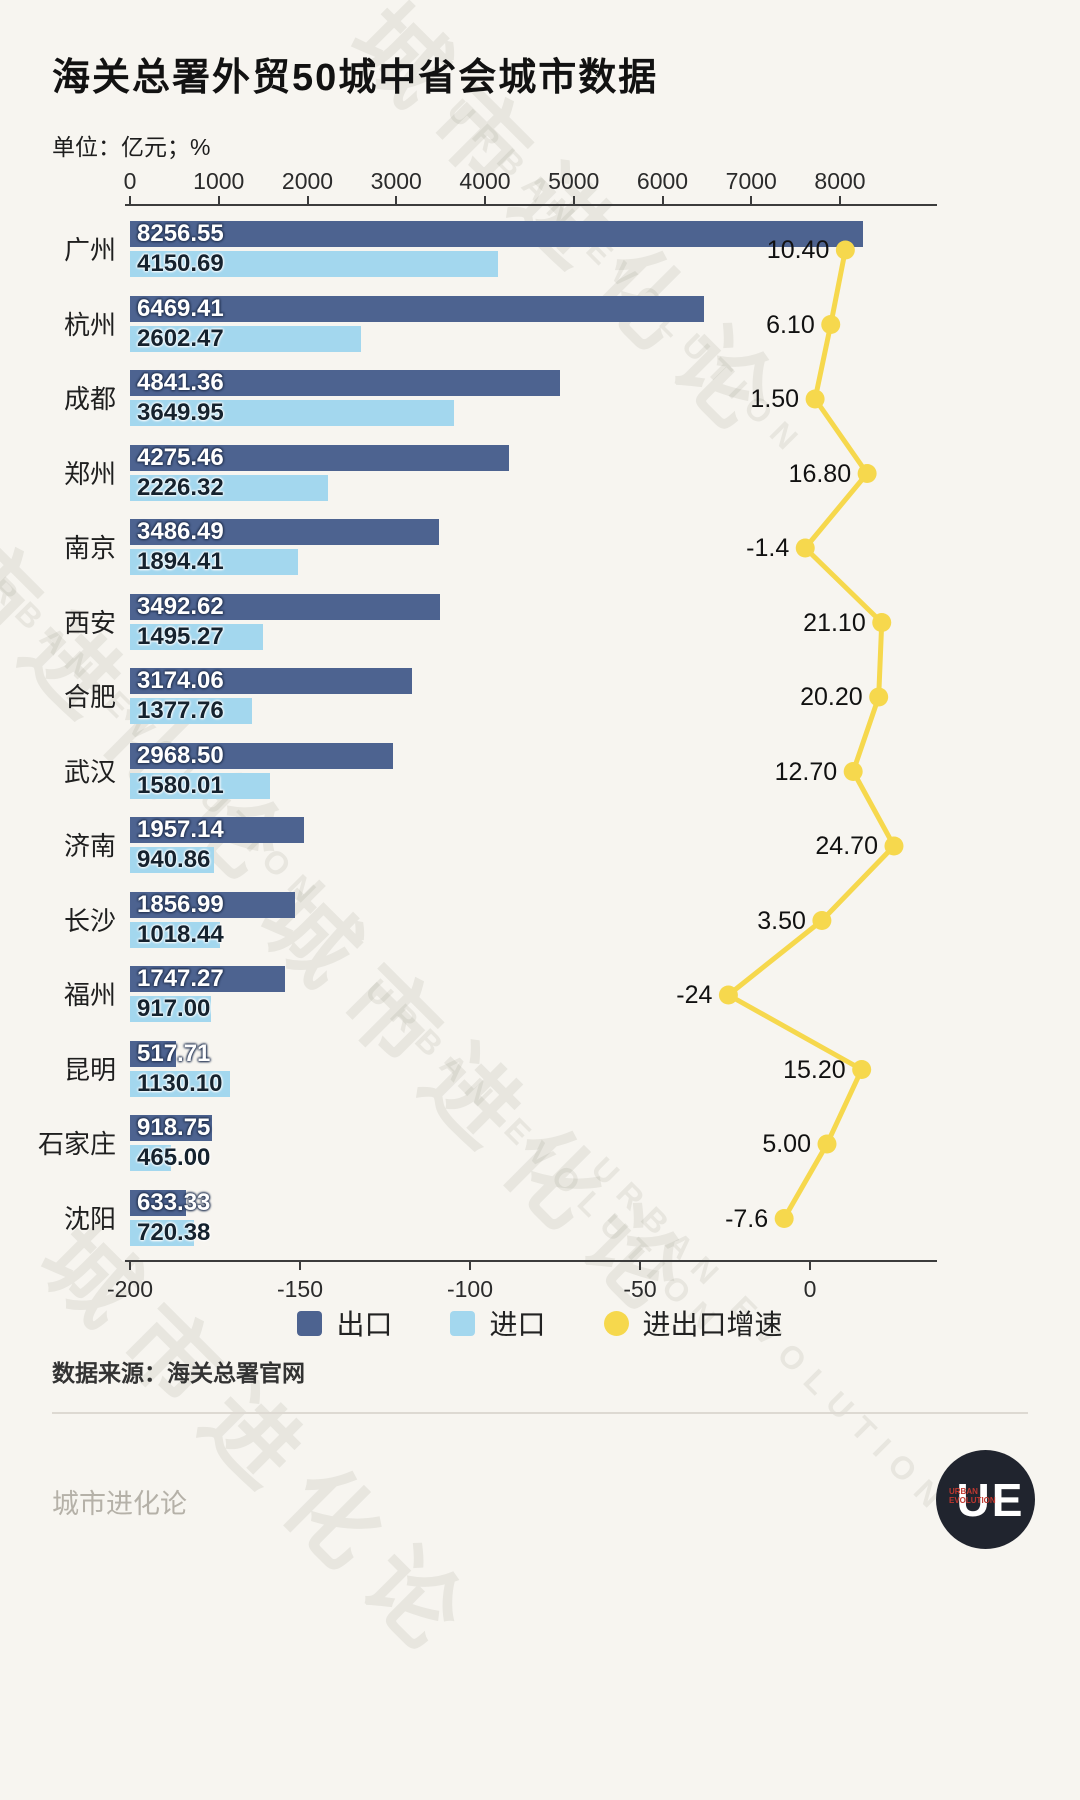 This screenshot has width=1080, height=1800. Describe the element at coordinates (229, 487) in the screenshot. I see `import-bar: 2226.32` at that location.